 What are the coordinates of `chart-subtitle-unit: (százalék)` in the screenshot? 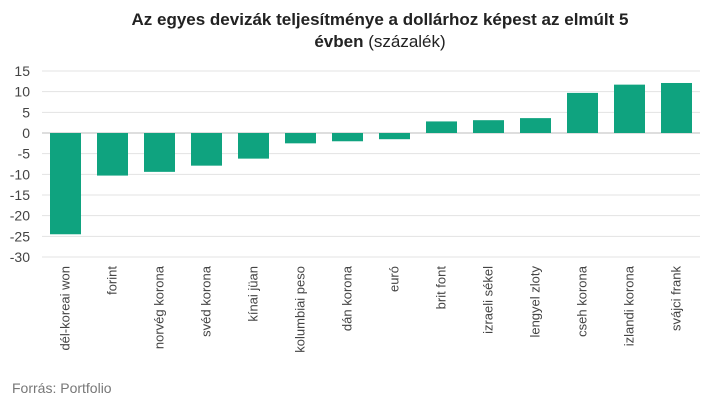 It's located at (407, 41).